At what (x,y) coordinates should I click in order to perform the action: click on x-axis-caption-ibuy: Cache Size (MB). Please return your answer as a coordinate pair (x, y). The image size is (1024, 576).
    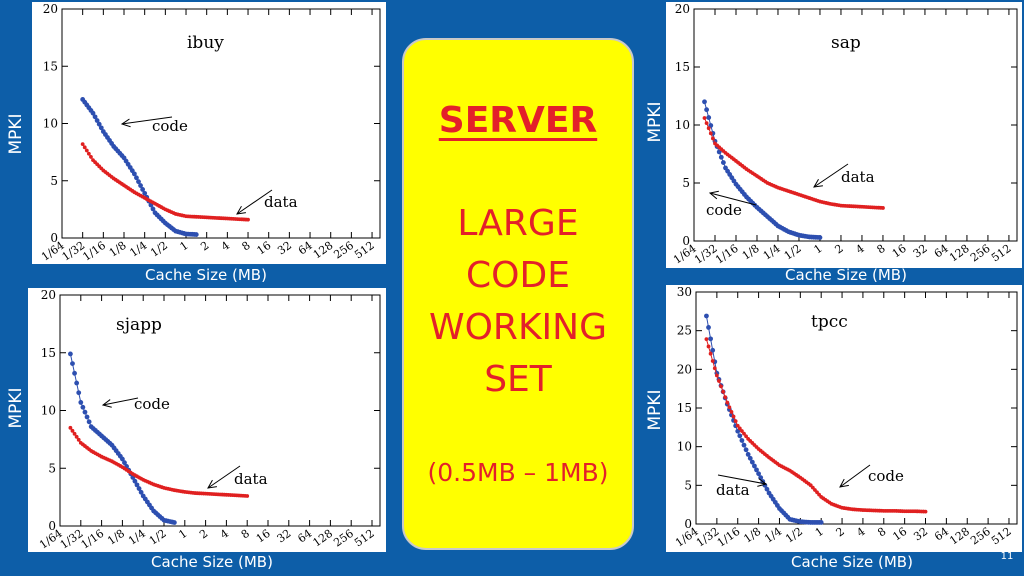
    Looking at the image, I should click on (206, 275).